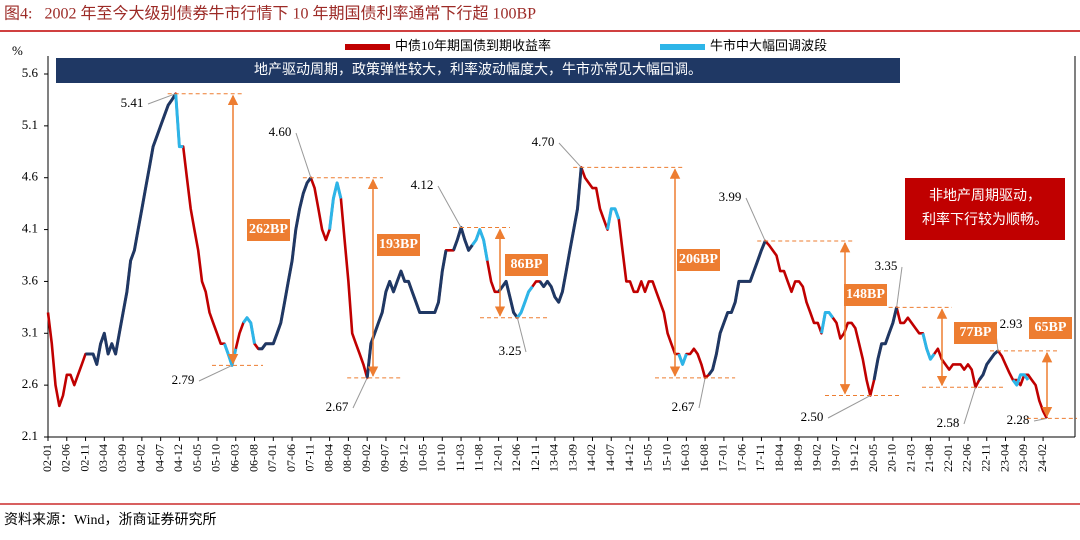  I want to click on legend-label: 牛市中大幅回调波段, so click(768, 45).